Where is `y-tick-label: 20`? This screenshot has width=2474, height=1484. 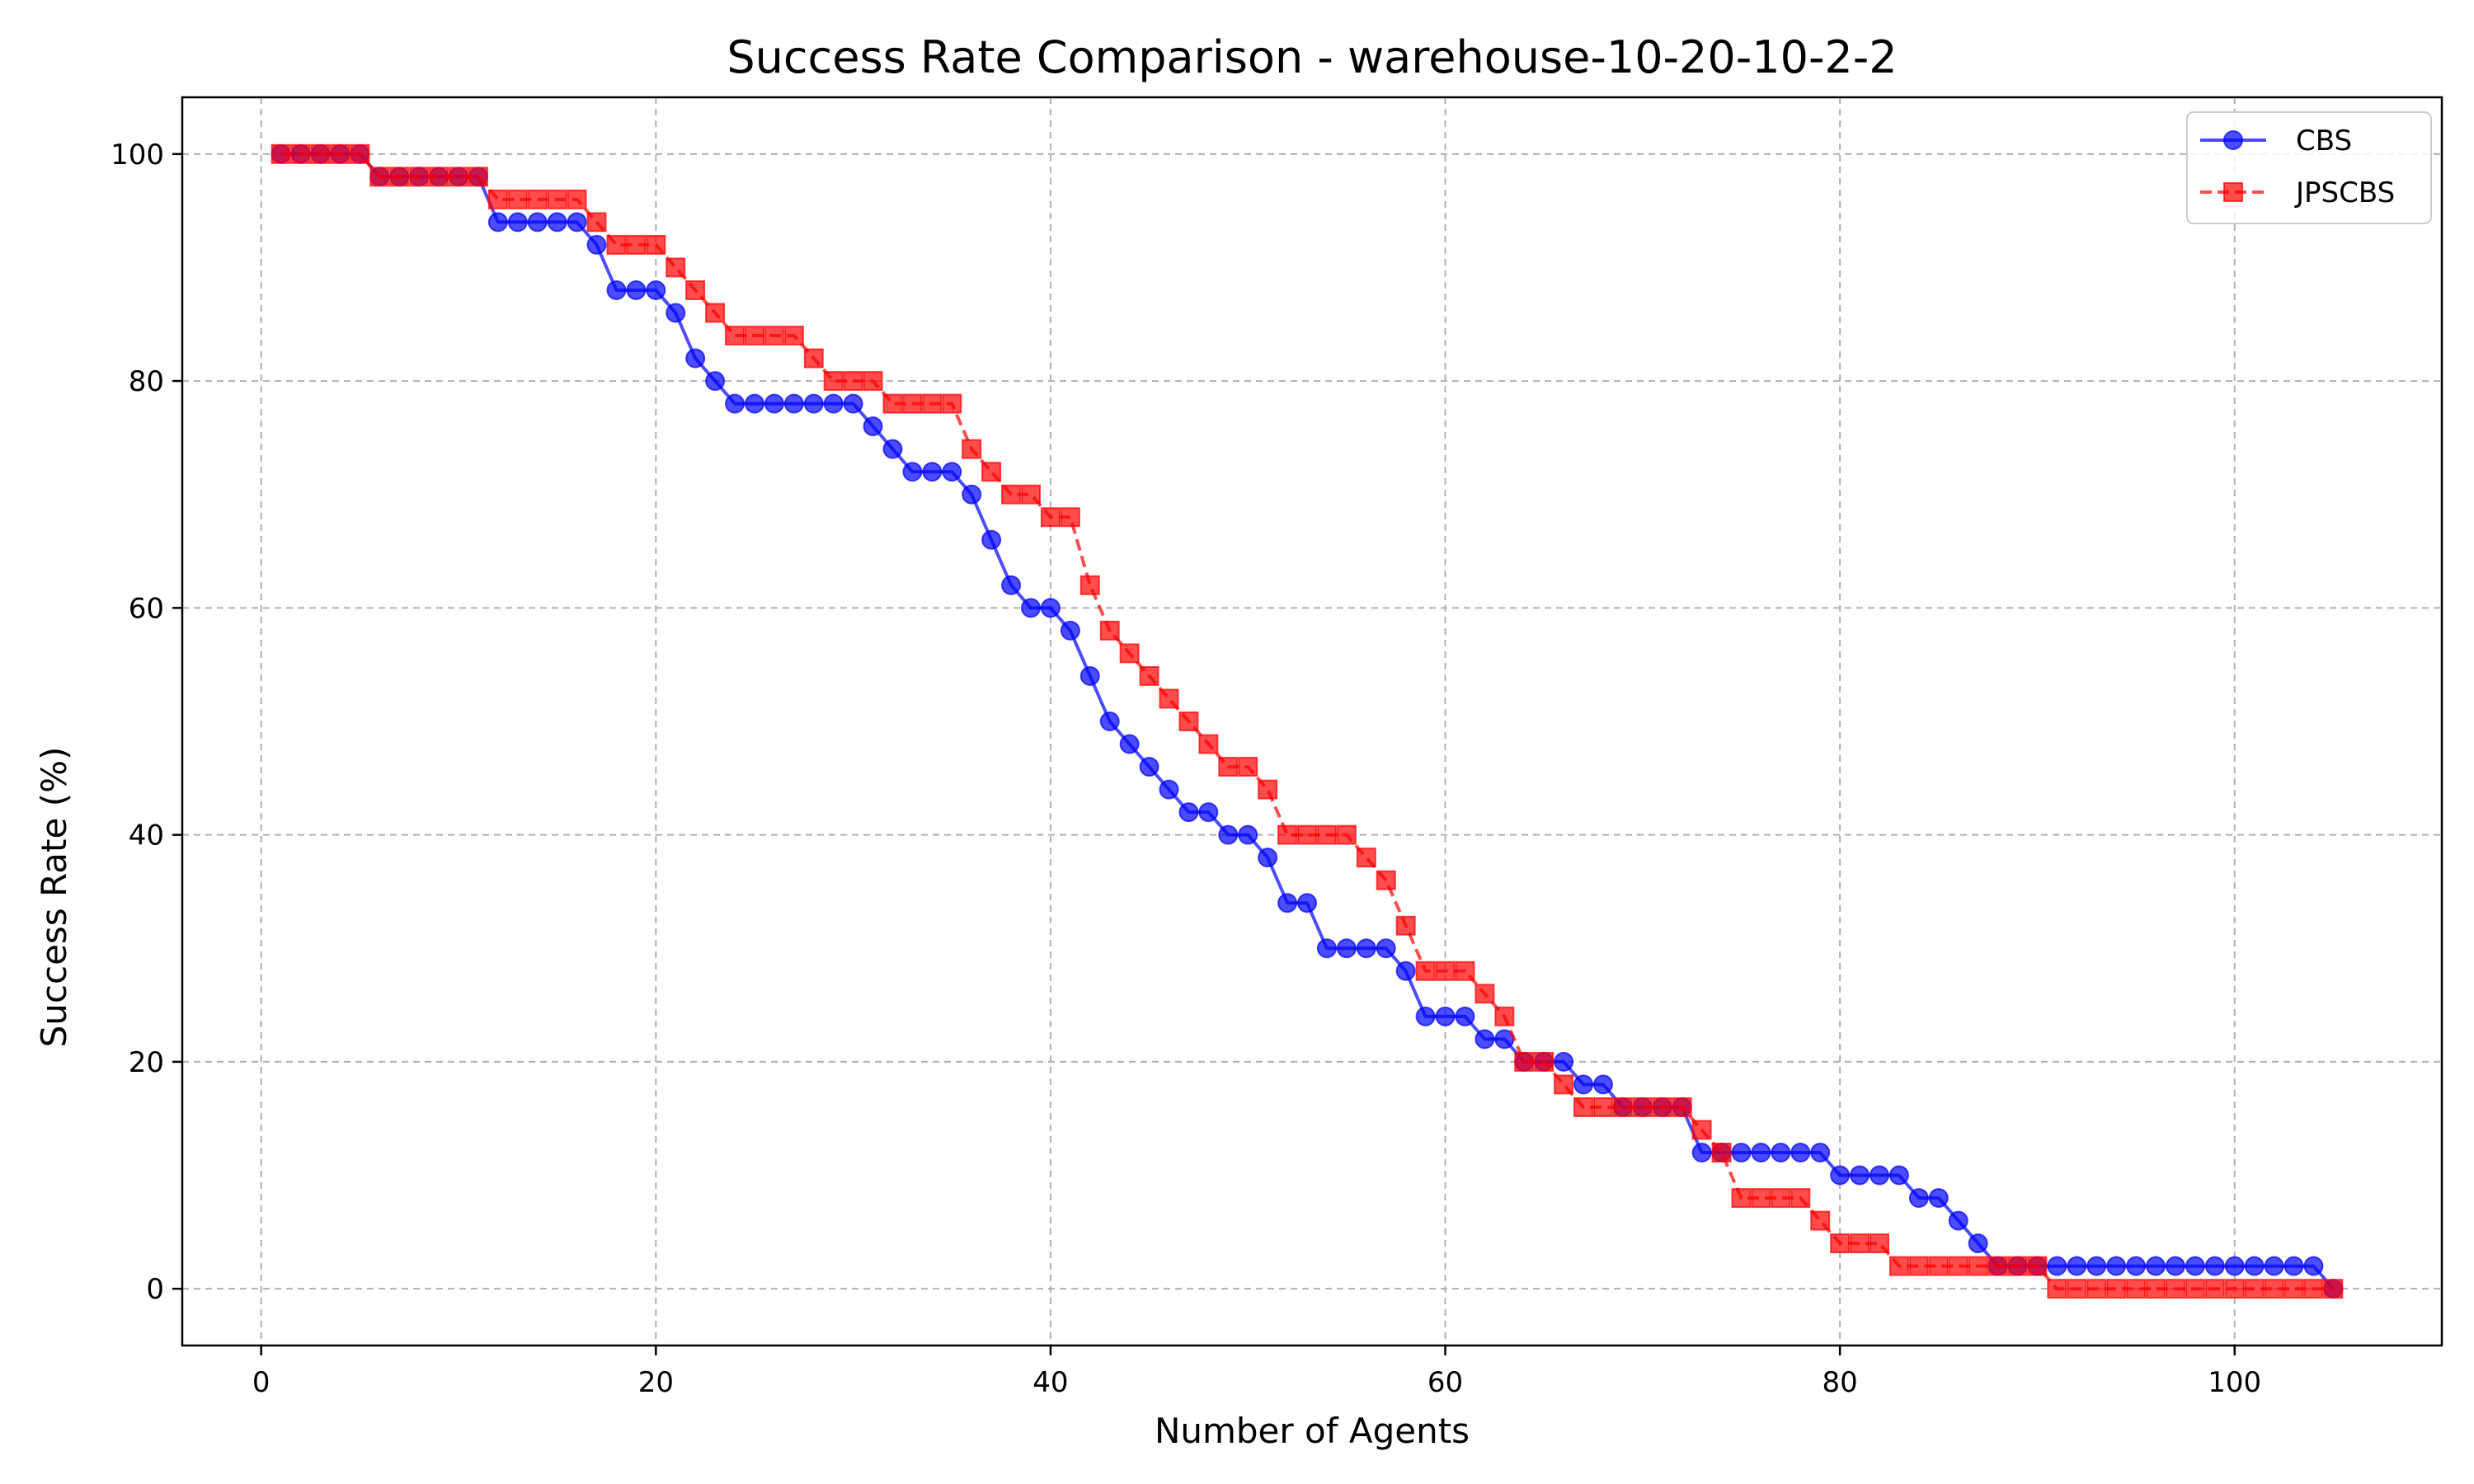 y-tick-label: 20 is located at coordinates (146, 1062).